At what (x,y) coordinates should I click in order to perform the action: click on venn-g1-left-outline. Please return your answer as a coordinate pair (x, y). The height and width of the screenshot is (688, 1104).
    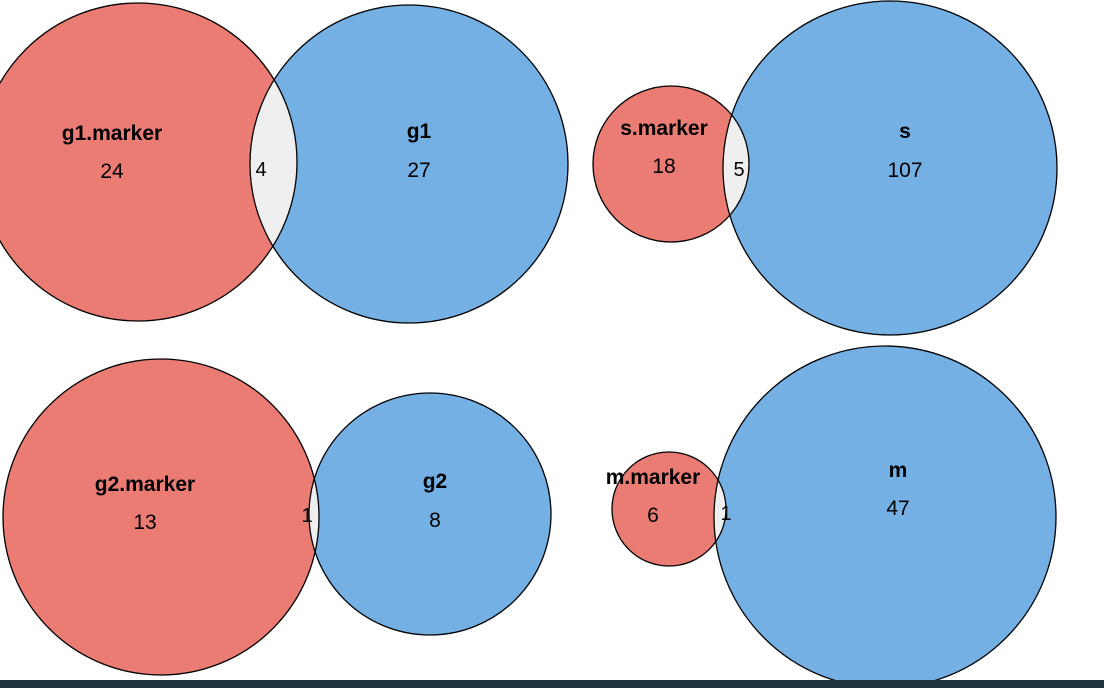
    Looking at the image, I should click on (149, 162).